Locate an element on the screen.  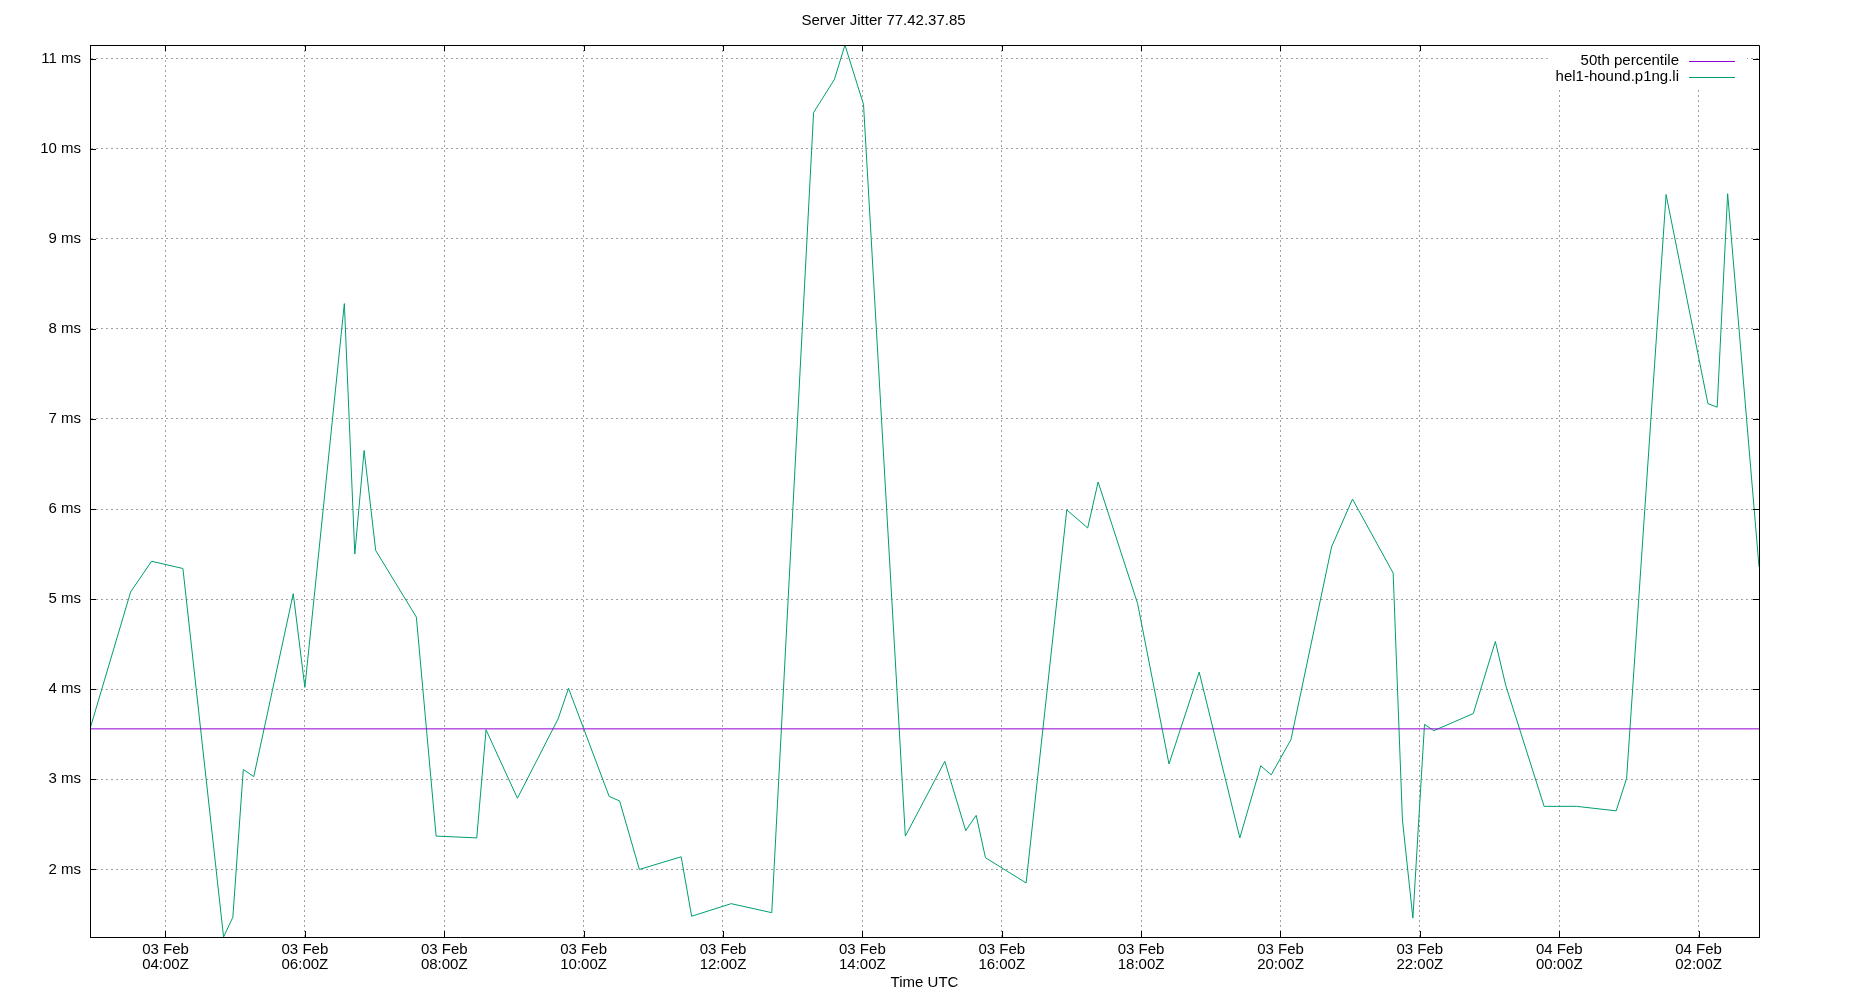
y-tick-label: 4 ms is located at coordinates (64, 688).